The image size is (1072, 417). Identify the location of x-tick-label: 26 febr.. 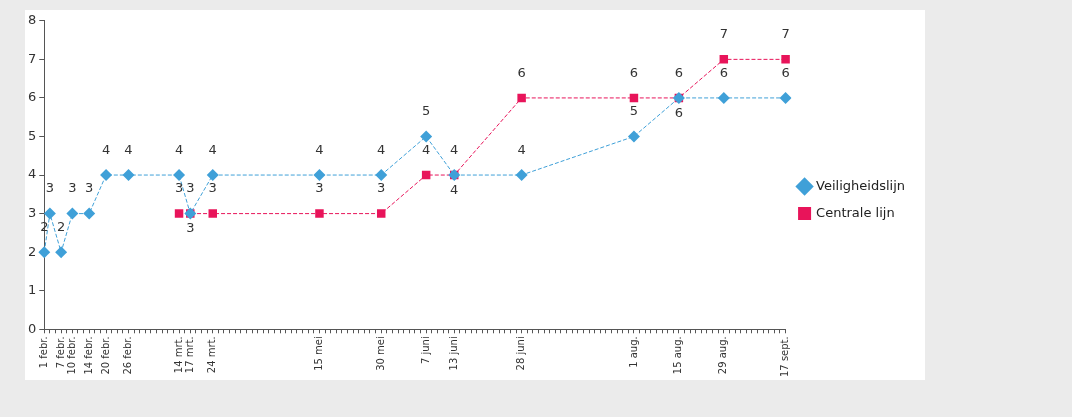
(128, 355).